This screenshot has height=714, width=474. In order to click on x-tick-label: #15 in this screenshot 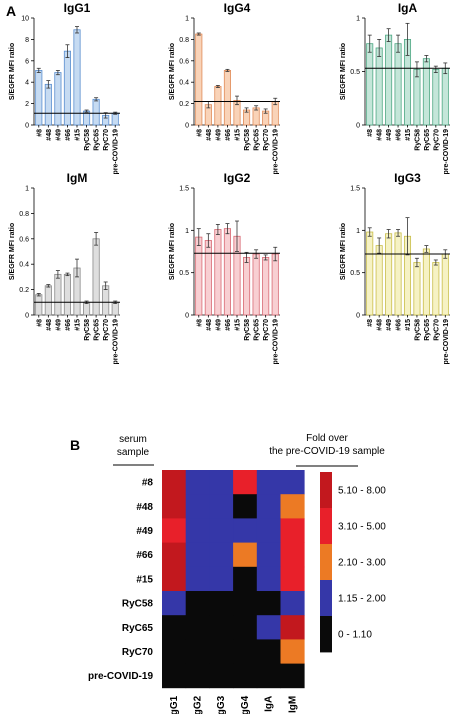, I will do `click(238, 325)`.